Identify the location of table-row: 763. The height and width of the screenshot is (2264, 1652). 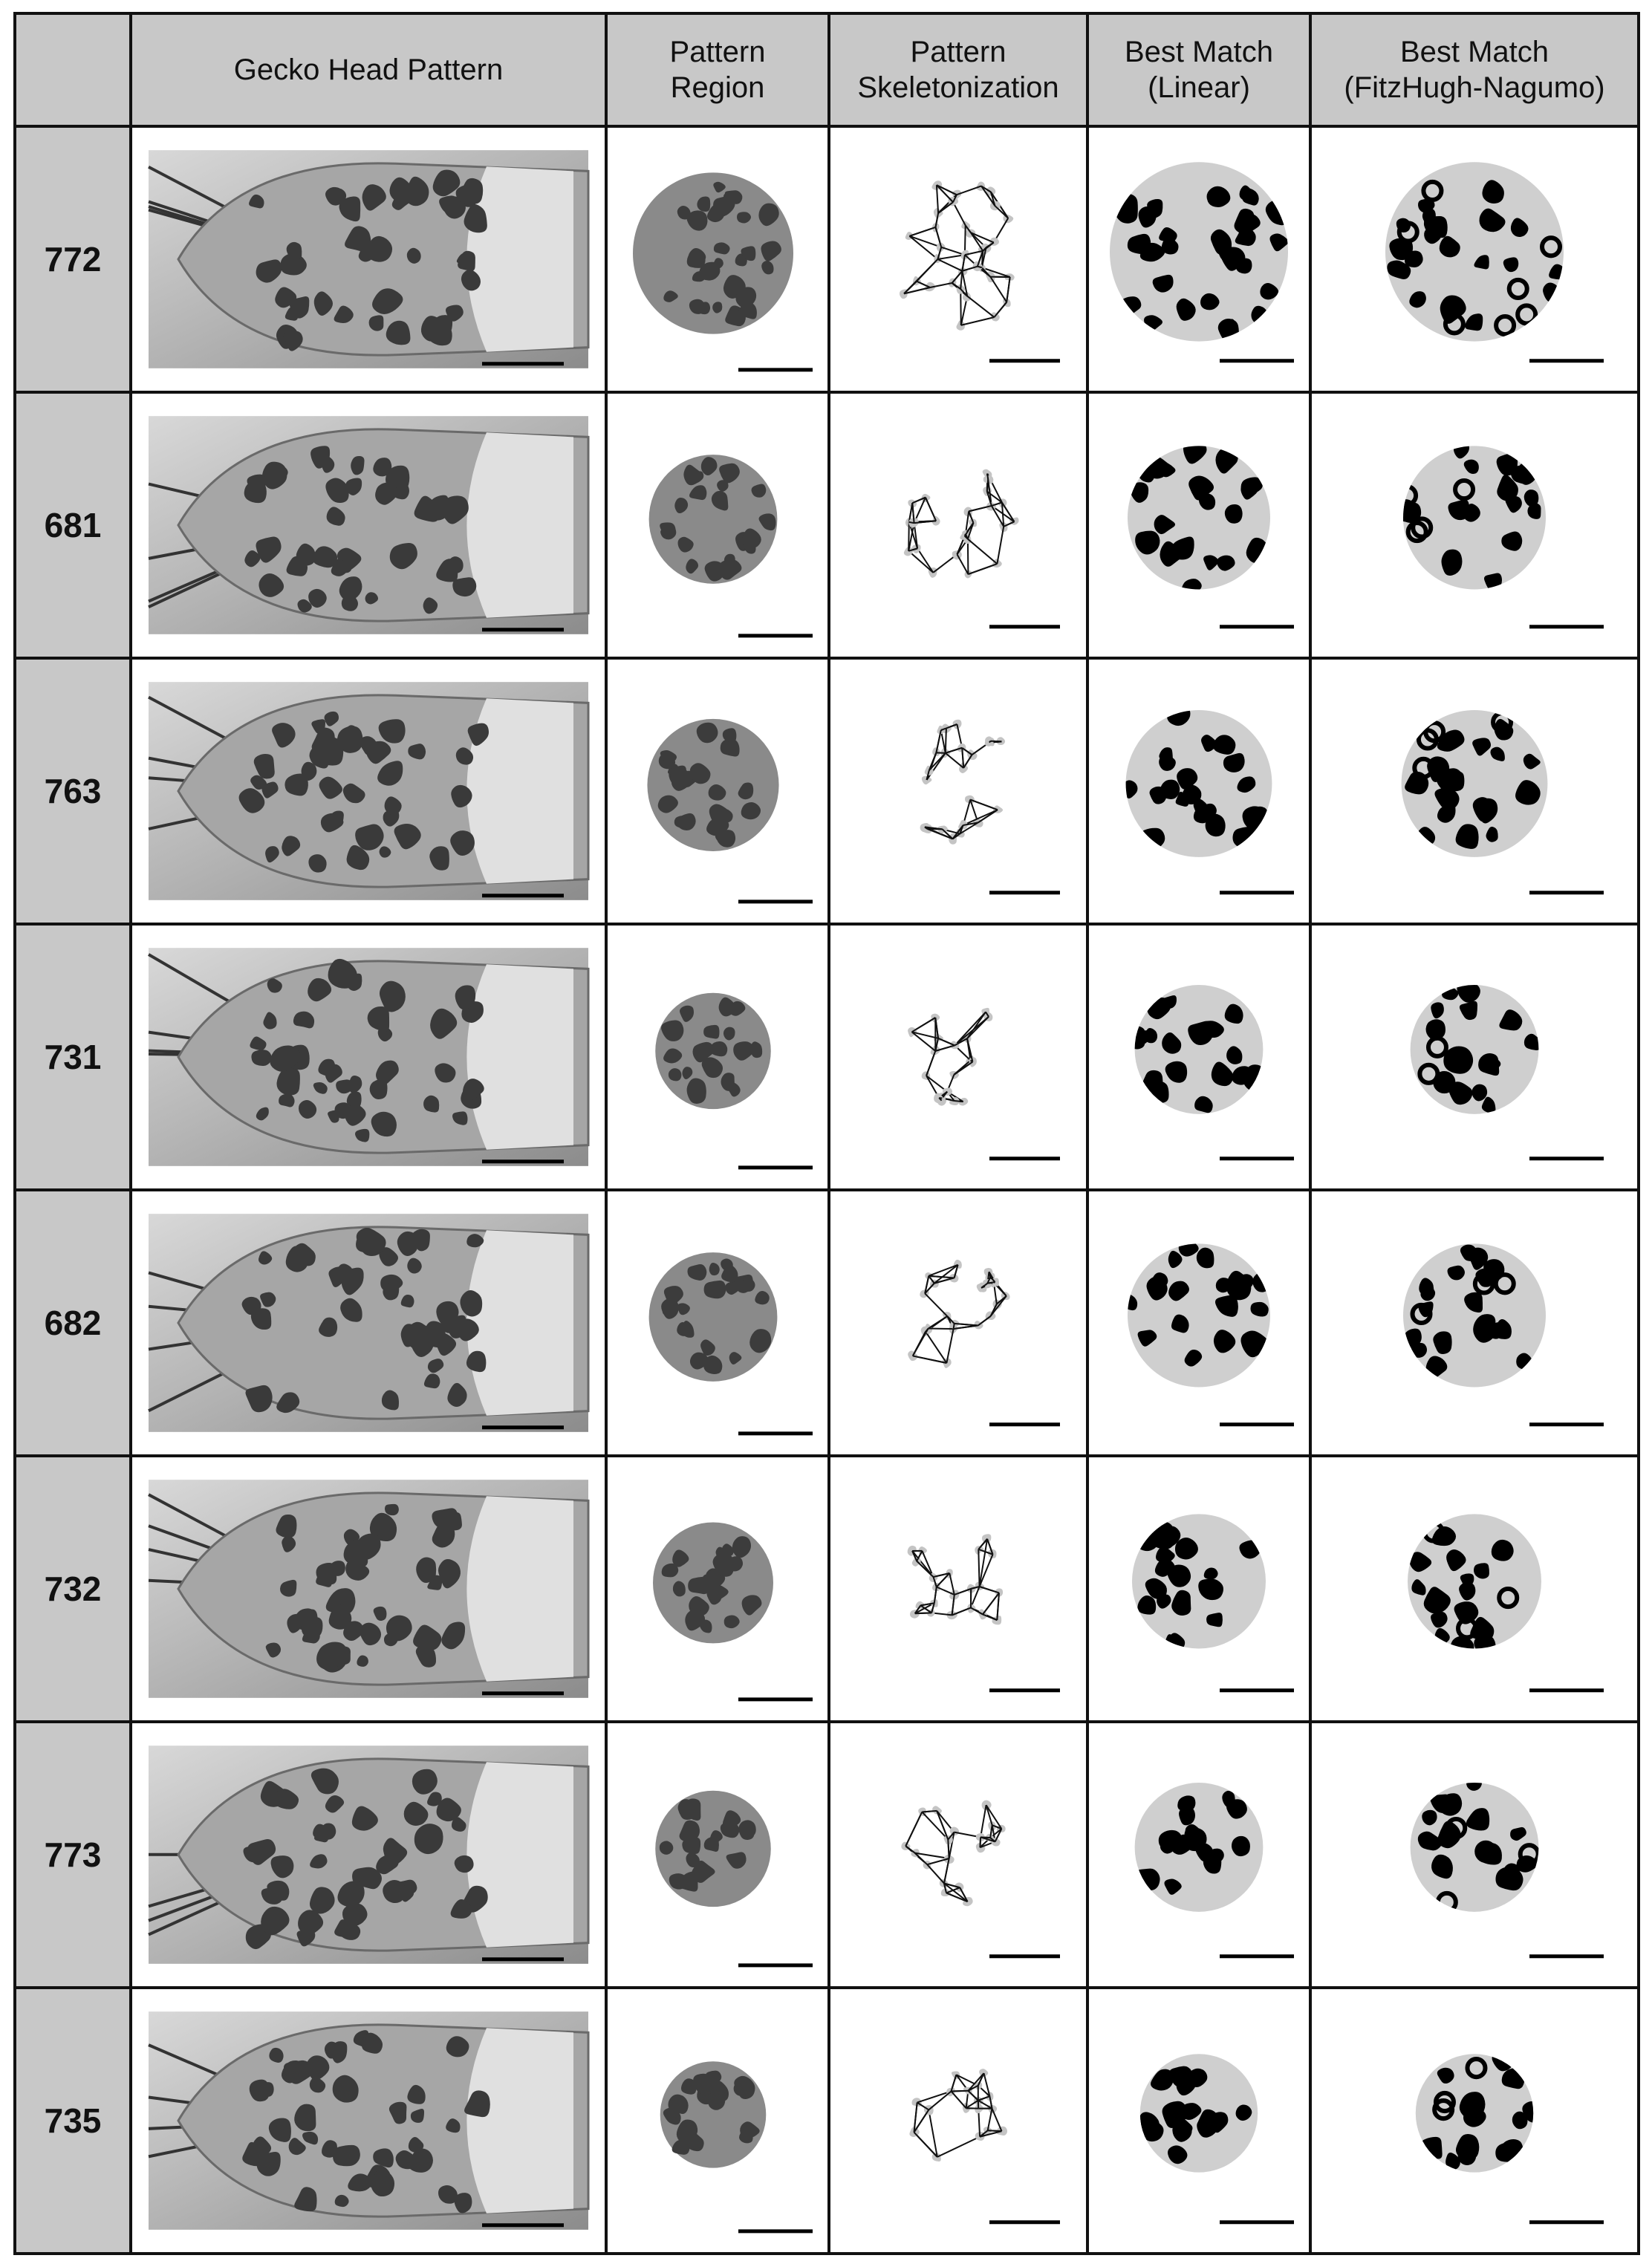
(827, 791).